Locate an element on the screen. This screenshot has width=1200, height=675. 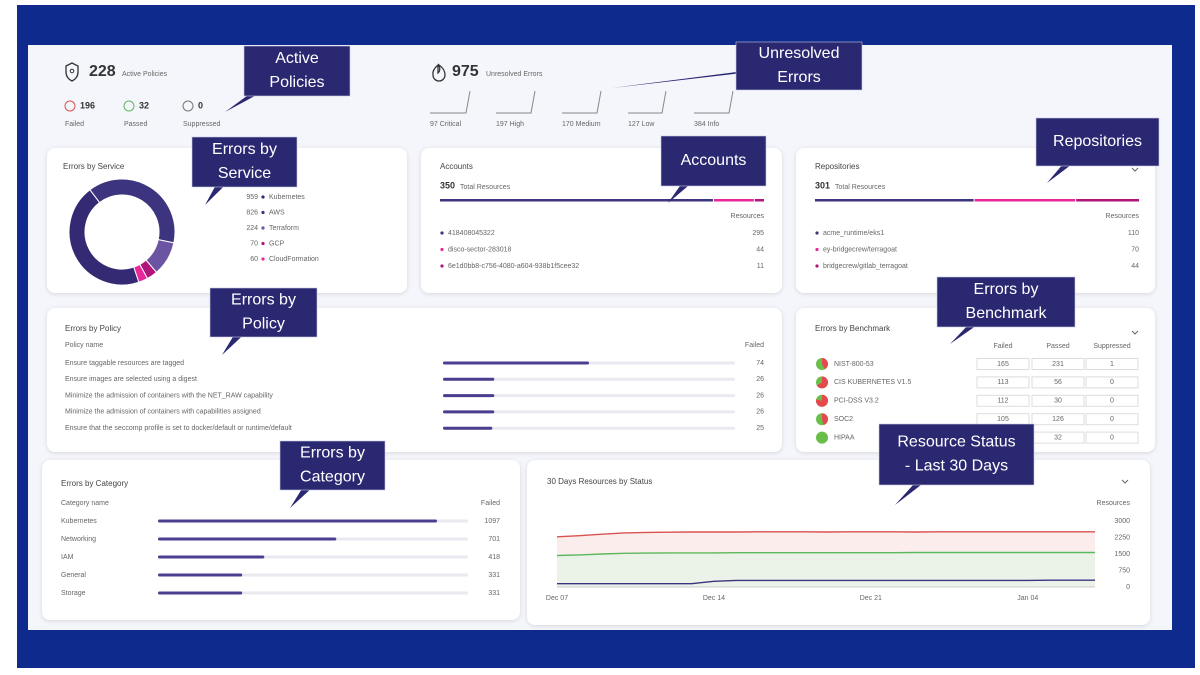
kpi-label: Unresolved Errors is located at coordinates (514, 74).